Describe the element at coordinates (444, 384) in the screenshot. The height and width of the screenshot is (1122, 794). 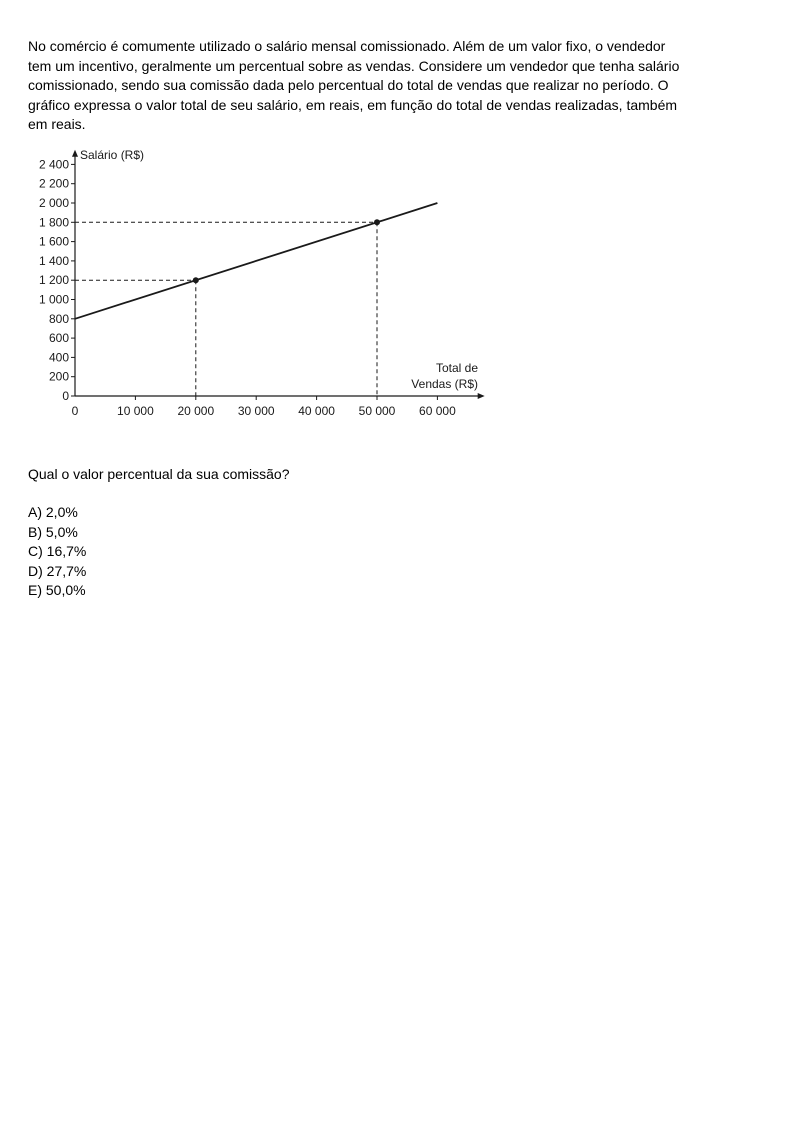
I see `x-axis-label: Vendas (R$)` at that location.